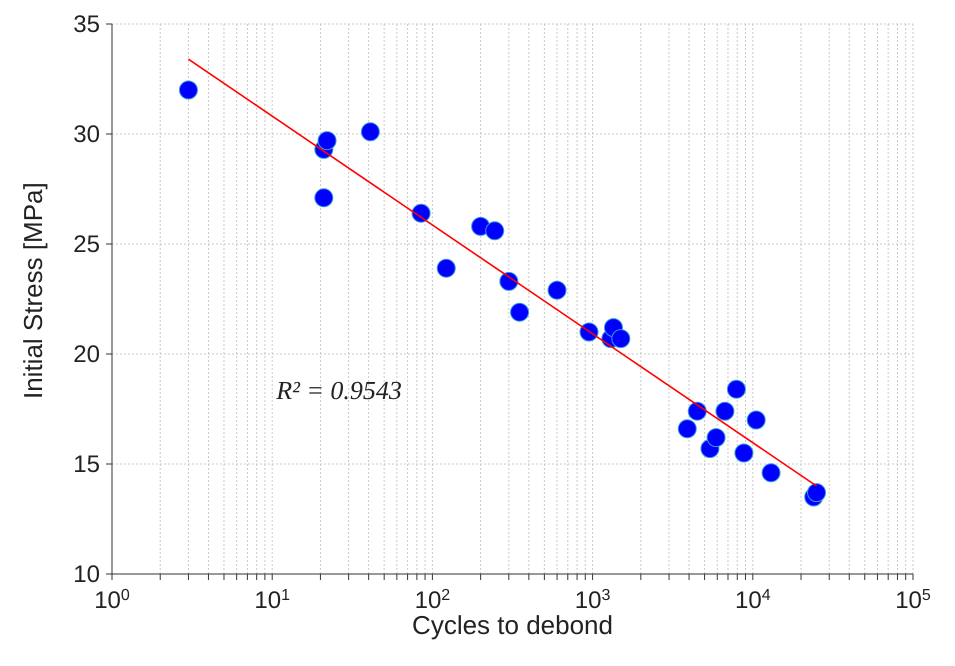 Image resolution: width=955 pixels, height=666 pixels. Describe the element at coordinates (86, 134) in the screenshot. I see `y-tick-label: 30` at that location.